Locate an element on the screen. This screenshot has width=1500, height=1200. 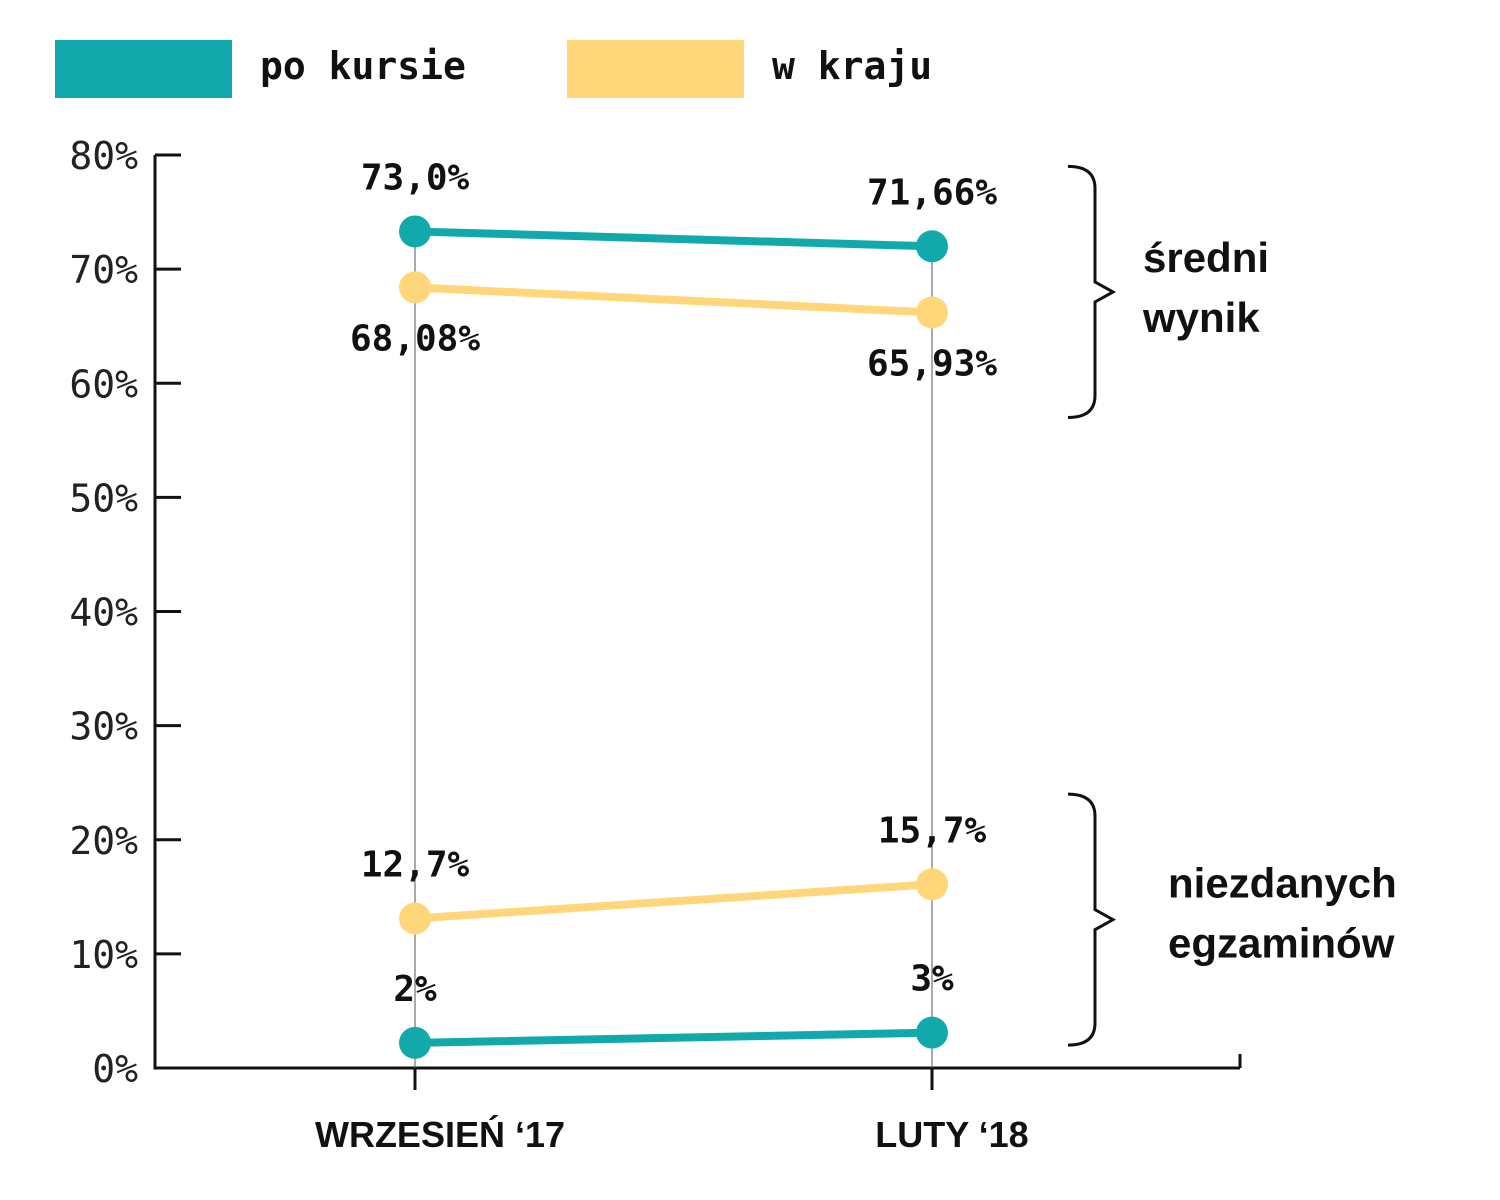
y-tick-label-2: 20% is located at coordinates (103, 841).